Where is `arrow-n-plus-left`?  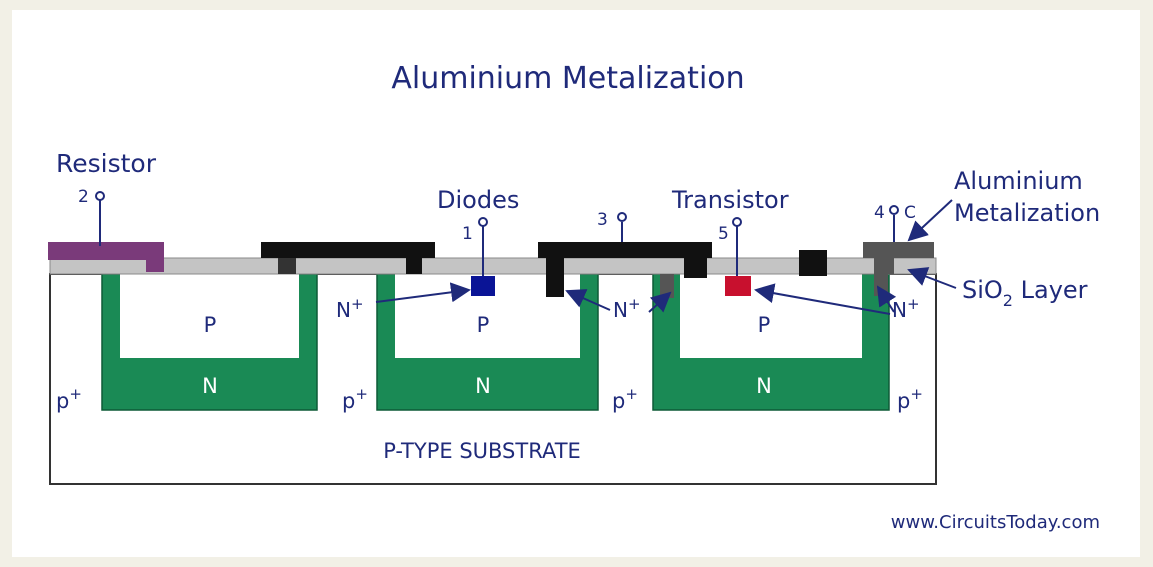 arrow-n-plus-left is located at coordinates (588, 300).